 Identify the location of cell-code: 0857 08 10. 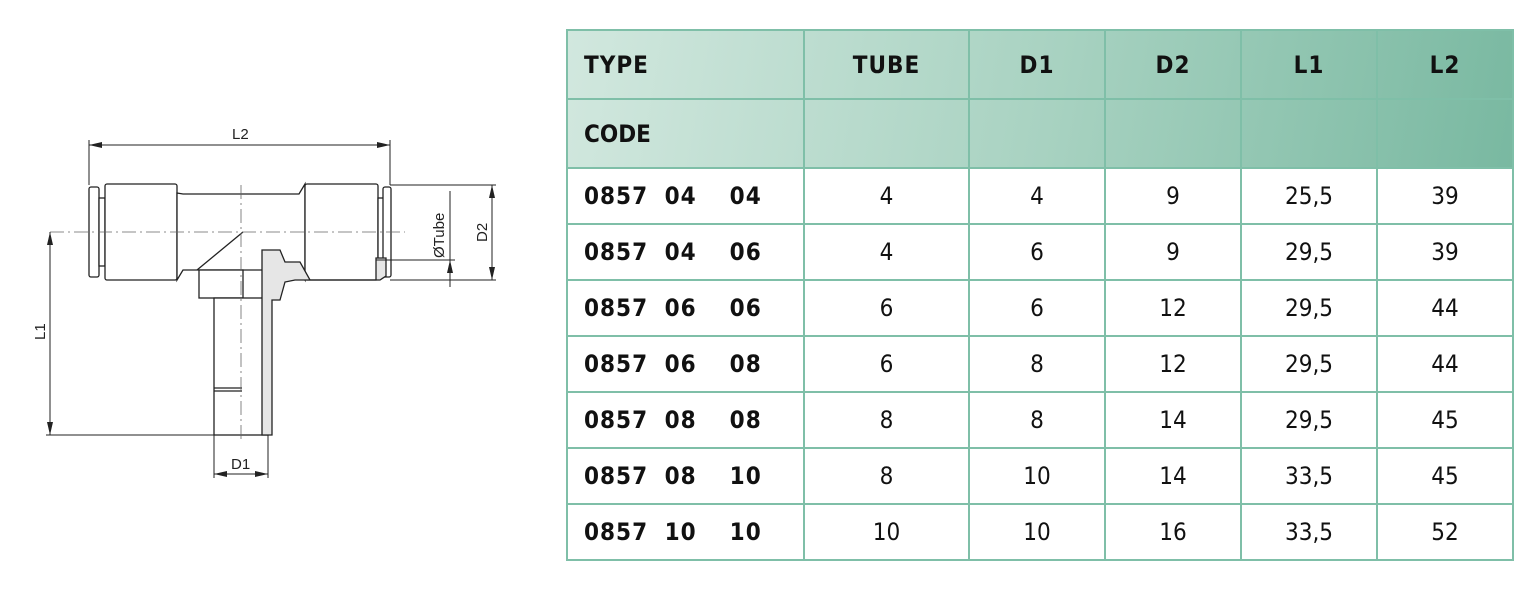
(685, 476).